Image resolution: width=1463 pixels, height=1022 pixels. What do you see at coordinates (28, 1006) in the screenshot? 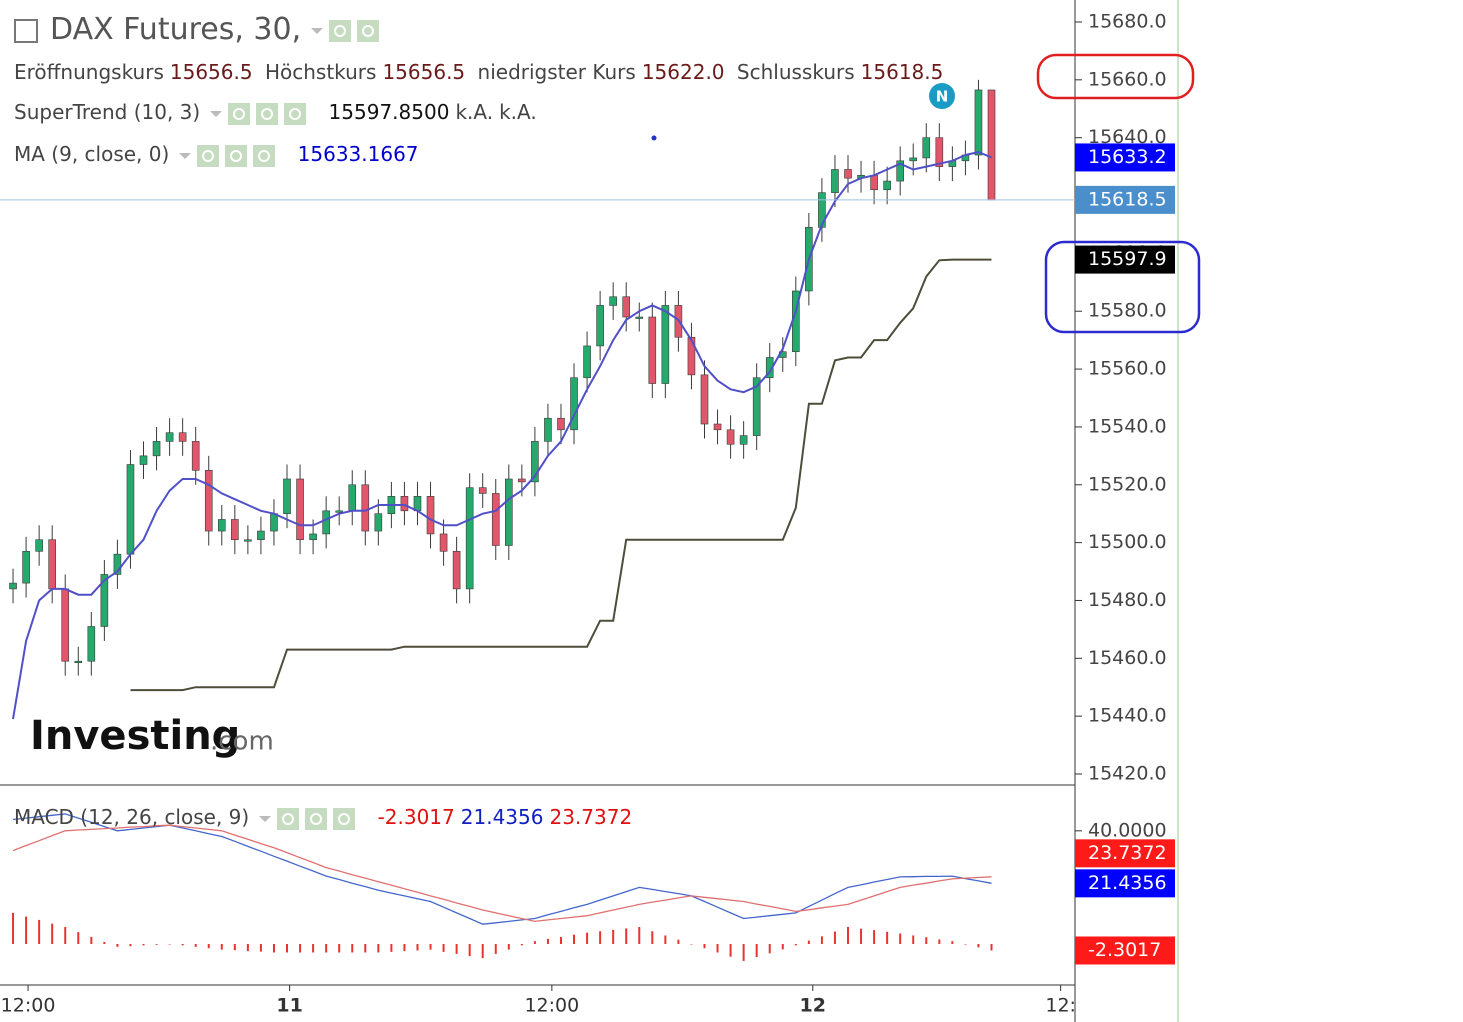
I see `x-tick-label: 12:00` at bounding box center [28, 1006].